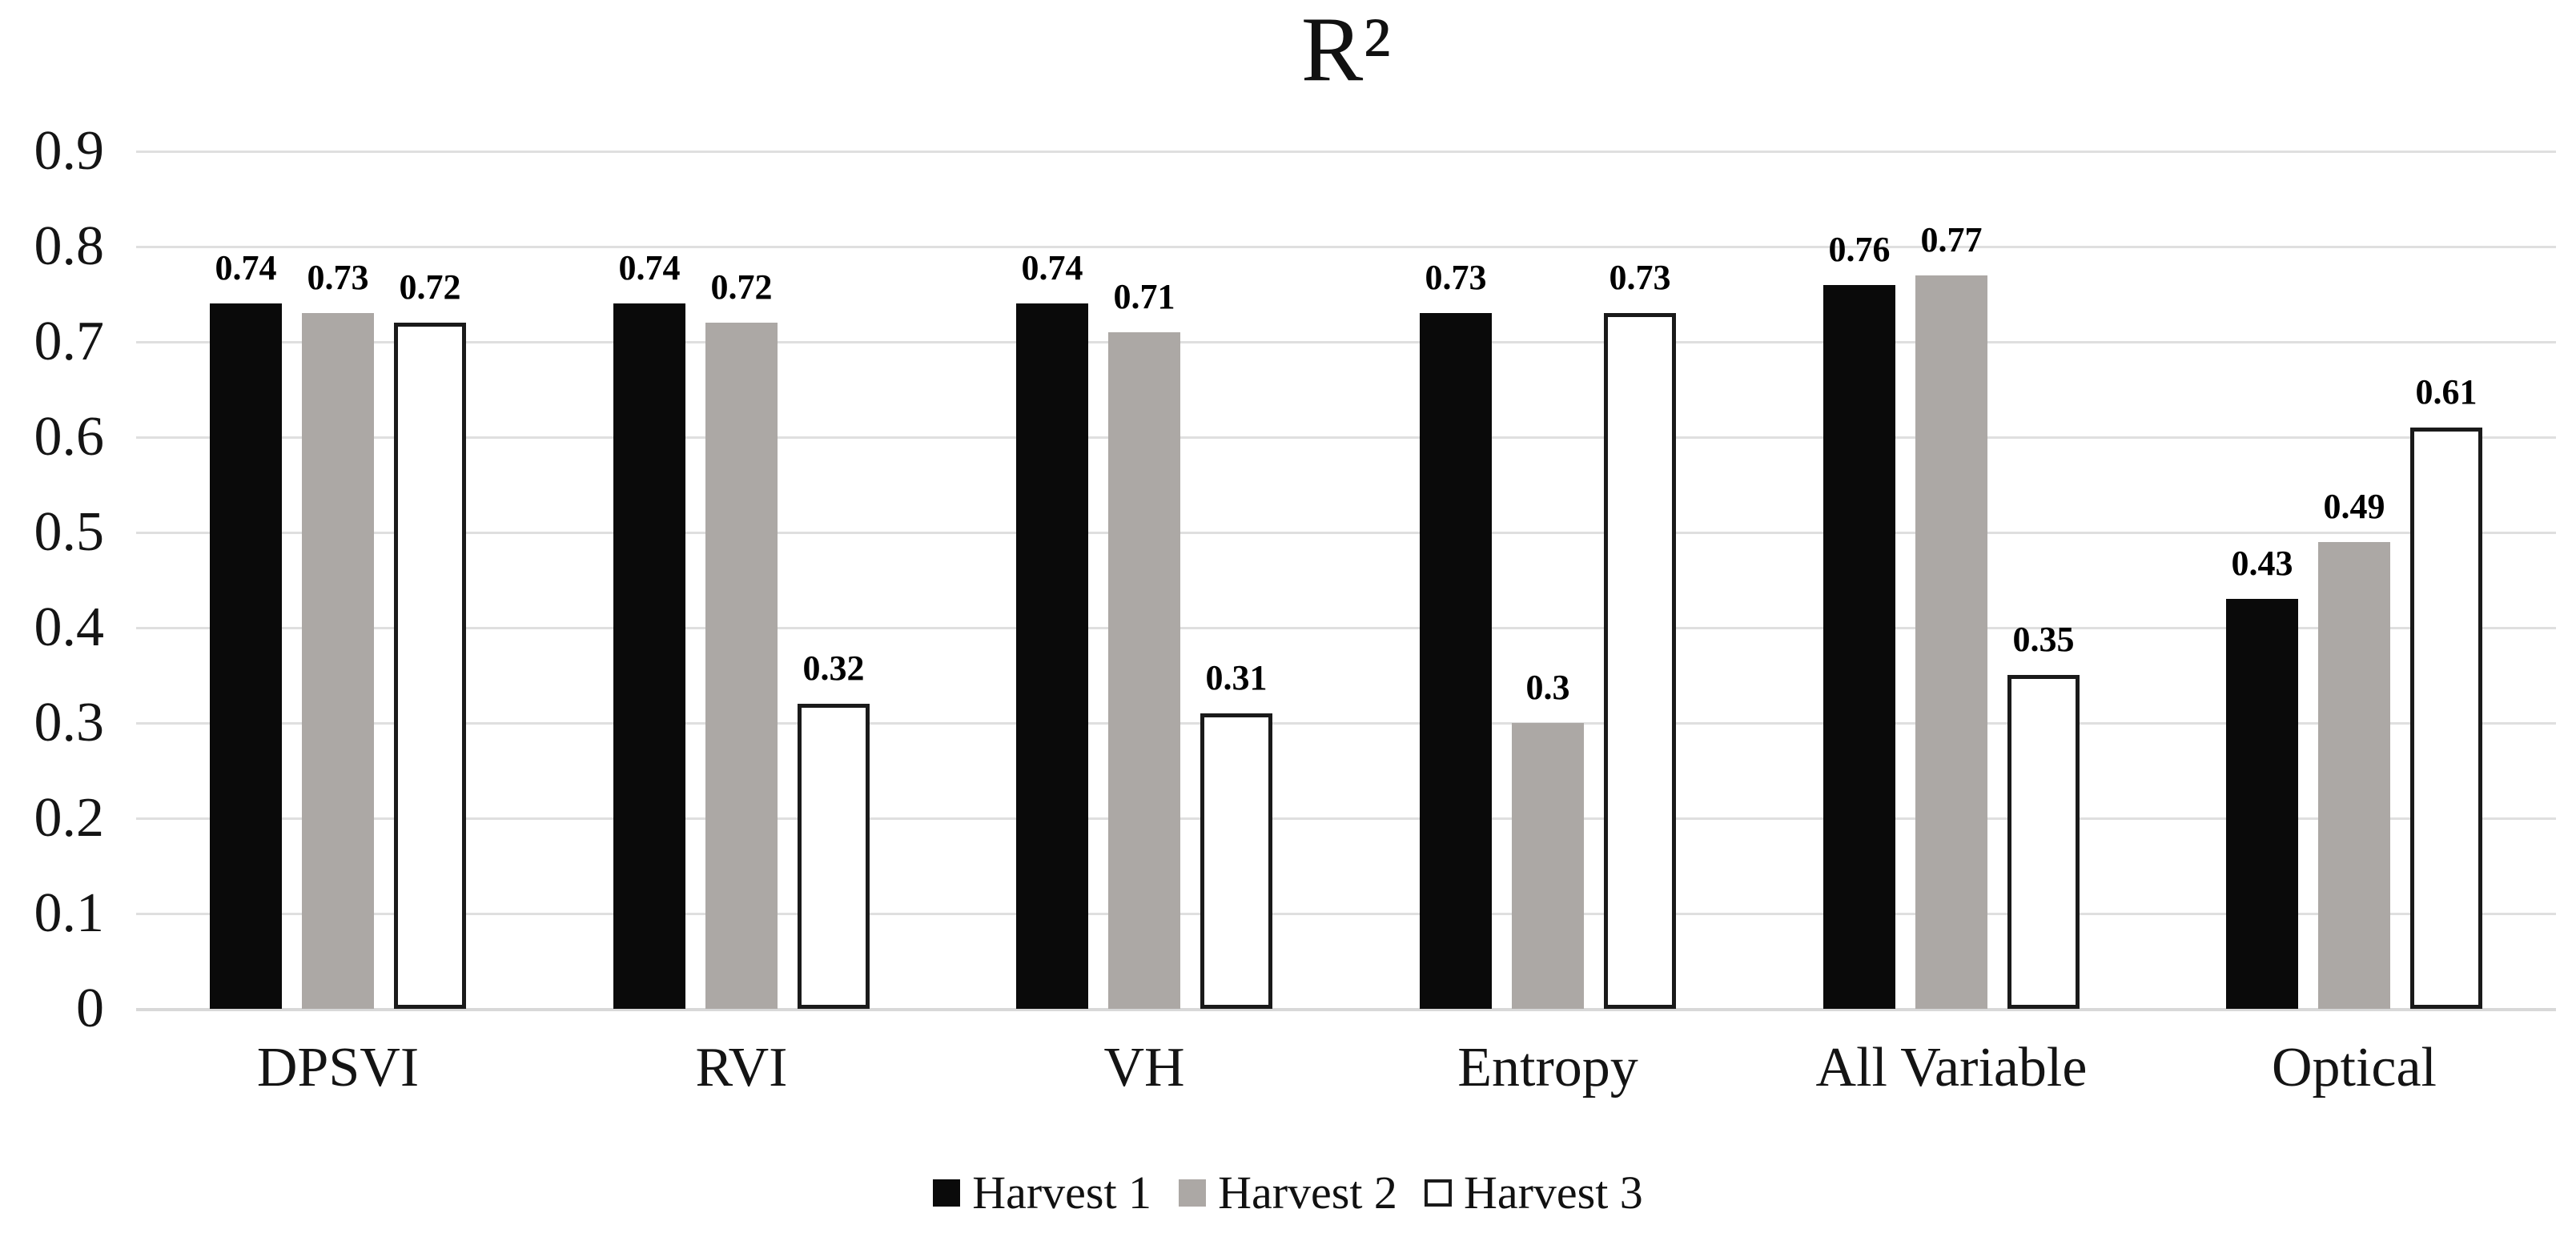  I want to click on y-axis-tick-label: 0.6, so click(69, 437).